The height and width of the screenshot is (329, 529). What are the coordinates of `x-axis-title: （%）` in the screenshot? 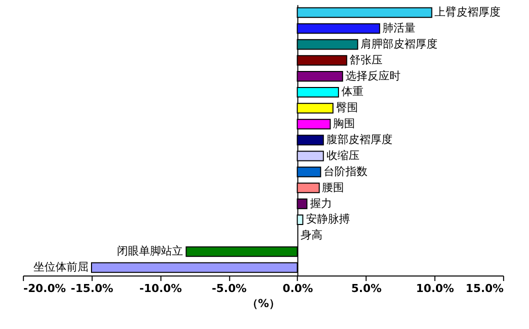 It's located at (263, 303).